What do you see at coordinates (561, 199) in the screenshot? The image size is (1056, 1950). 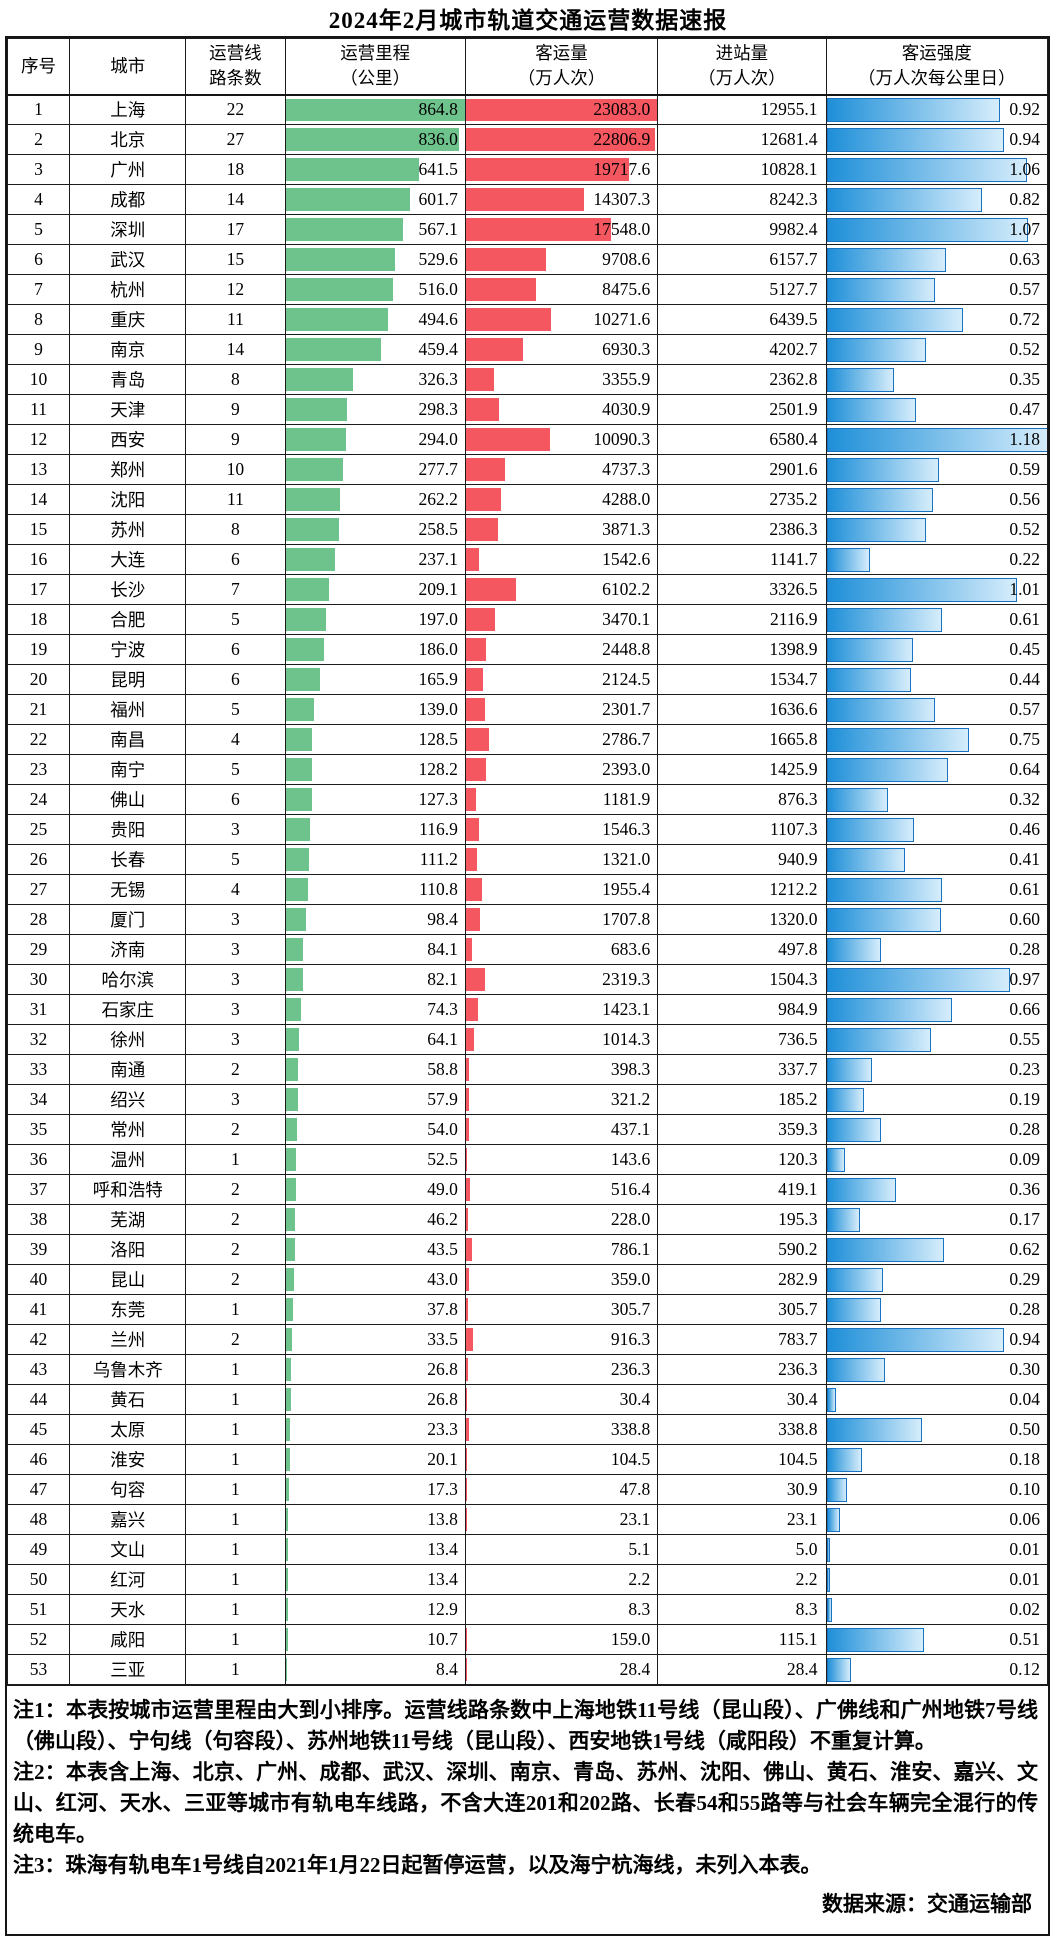 I see `passenger-cell: 14307.3` at bounding box center [561, 199].